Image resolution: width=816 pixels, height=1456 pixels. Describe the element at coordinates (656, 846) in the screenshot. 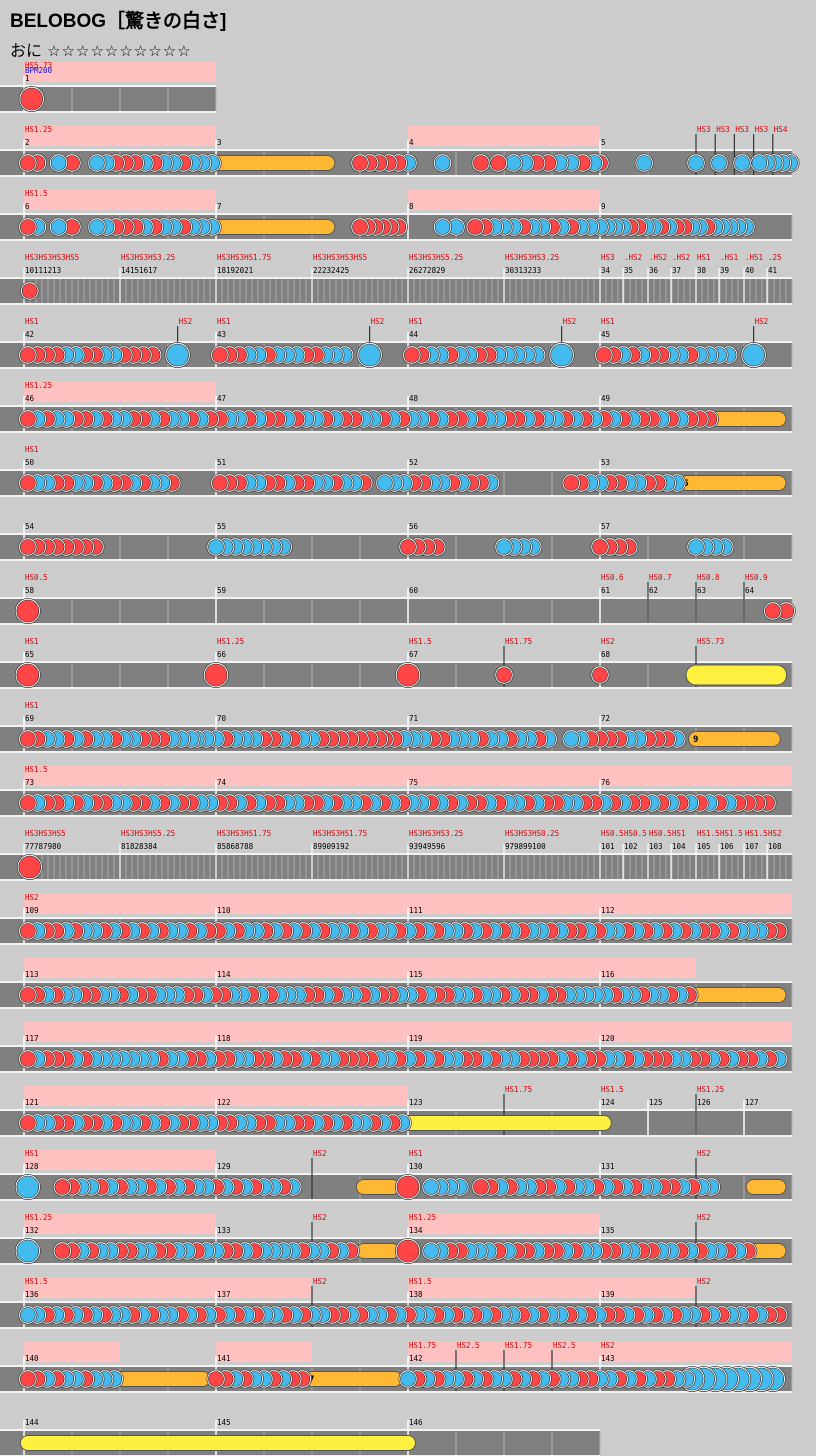

I see `measure-number: 103` at that location.